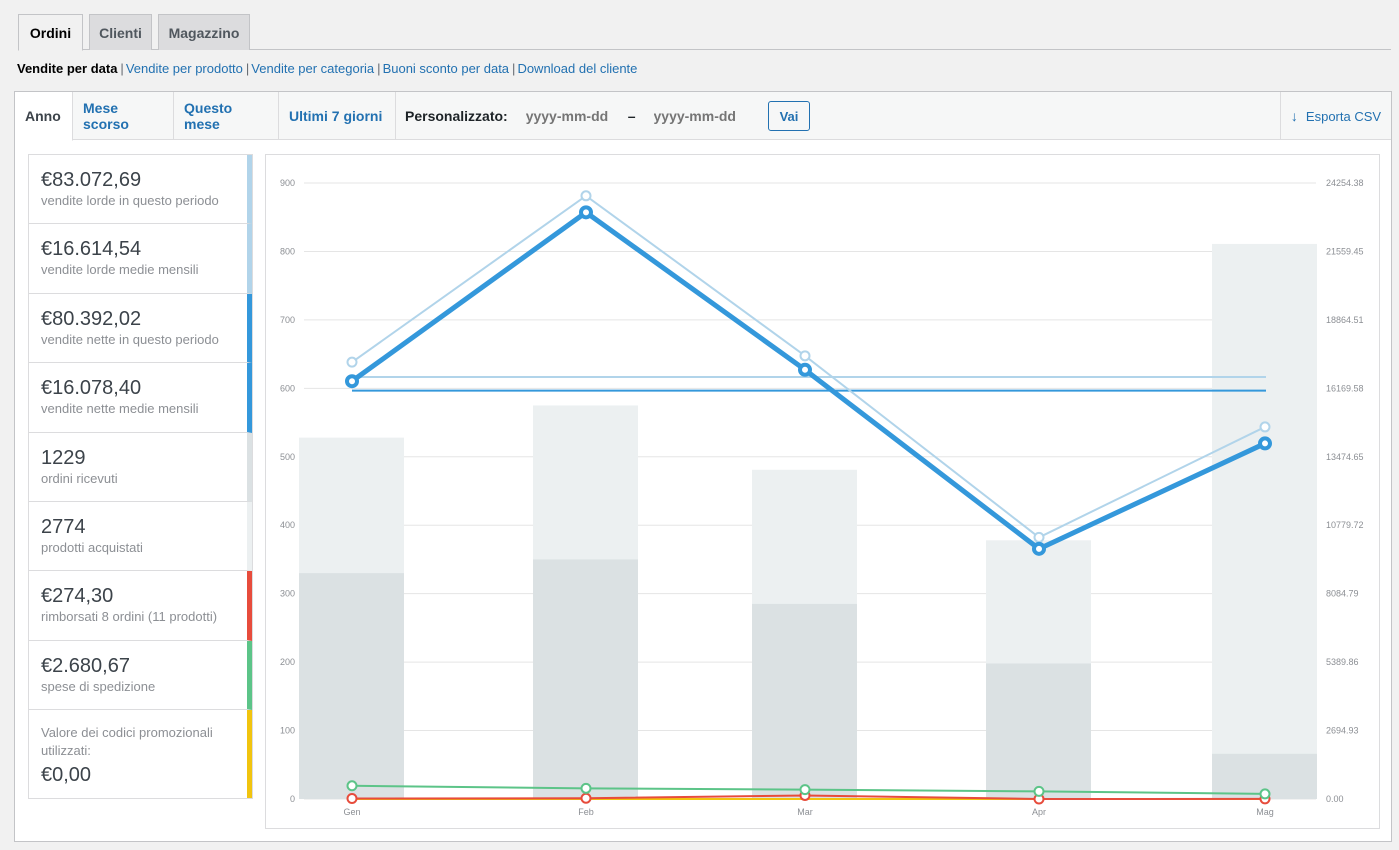 This screenshot has width=1399, height=850. What do you see at coordinates (287, 457) in the screenshot?
I see `y-left-tick-label: 500` at bounding box center [287, 457].